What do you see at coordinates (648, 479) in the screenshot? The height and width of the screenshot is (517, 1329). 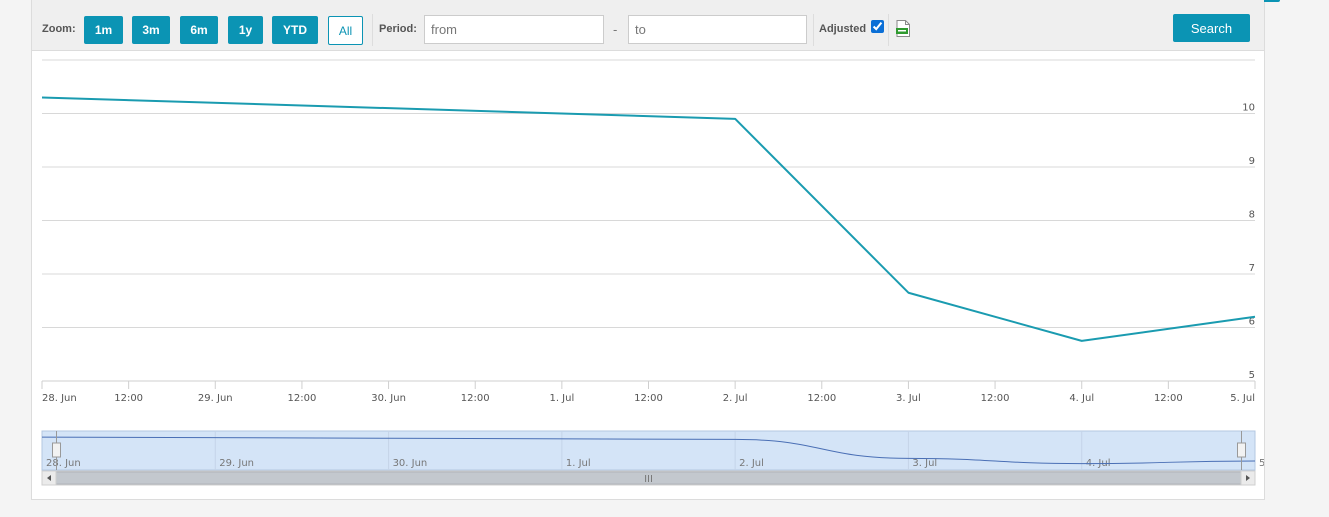 I see `scrollbar-grip: III` at bounding box center [648, 479].